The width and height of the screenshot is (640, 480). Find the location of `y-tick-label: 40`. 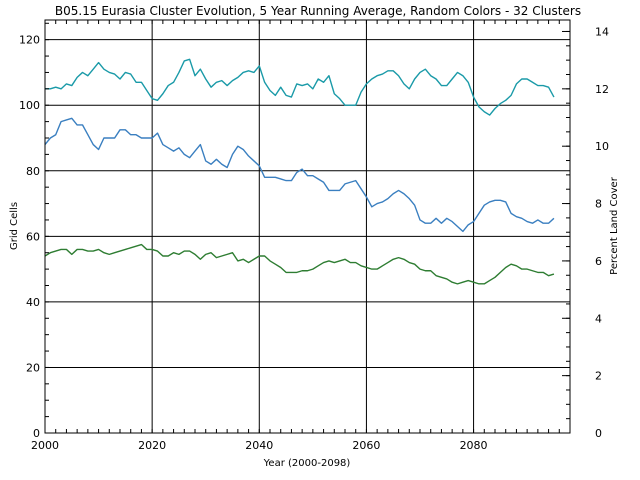

y-tick-label: 40 is located at coordinates (33, 302).